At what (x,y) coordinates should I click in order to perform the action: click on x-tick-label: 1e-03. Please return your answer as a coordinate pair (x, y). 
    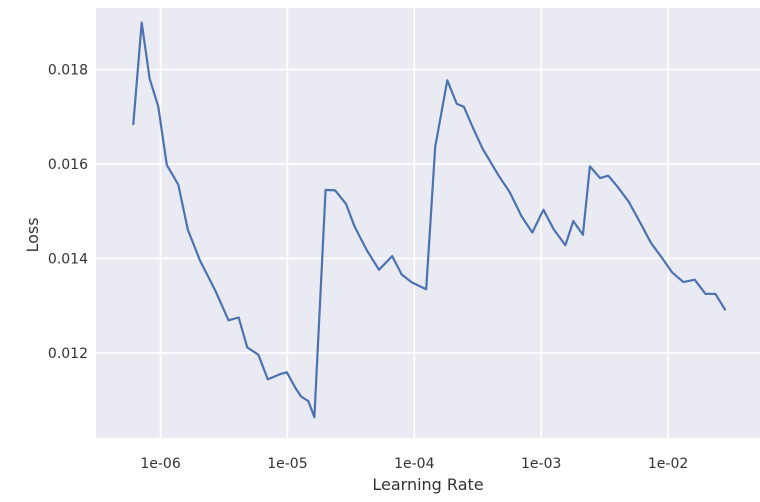
    Looking at the image, I should click on (541, 464).